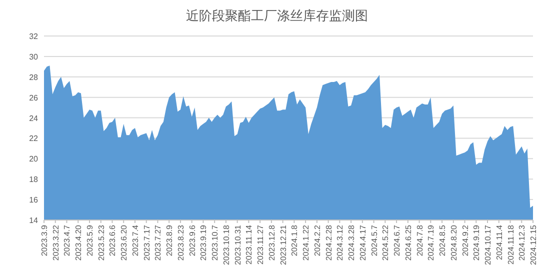  I want to click on y-tick-label: 32, so click(34, 36).